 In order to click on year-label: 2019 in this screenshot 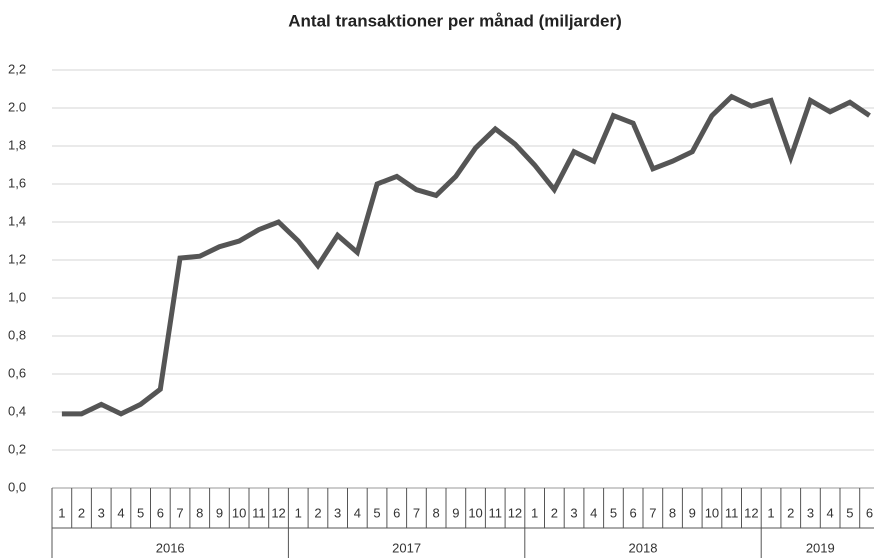, I will do `click(820, 547)`.